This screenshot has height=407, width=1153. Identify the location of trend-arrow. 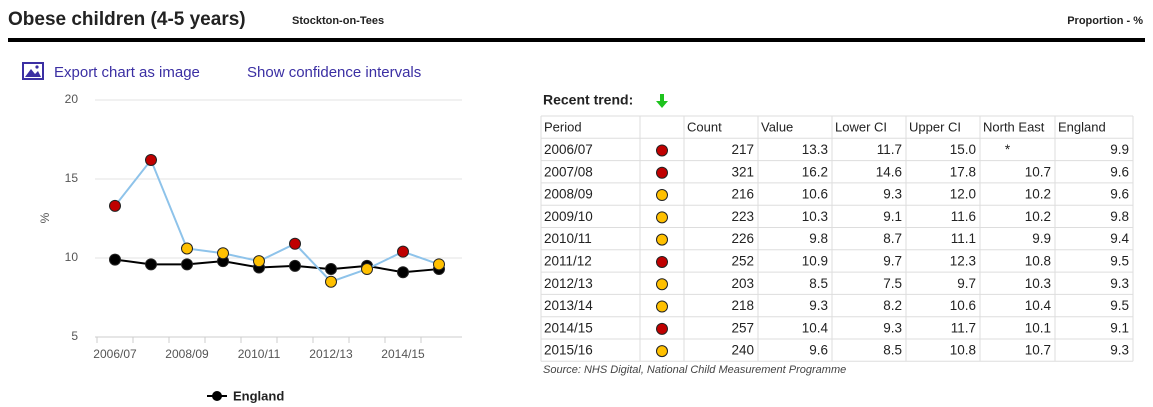
(662, 101).